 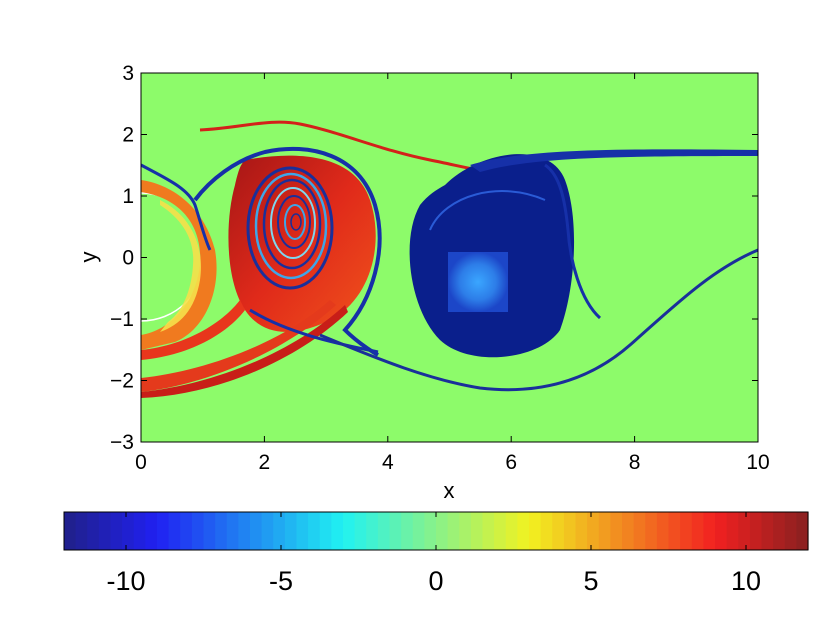 What do you see at coordinates (590, 581) in the screenshot?
I see `colorbar-tick-label: 5` at bounding box center [590, 581].